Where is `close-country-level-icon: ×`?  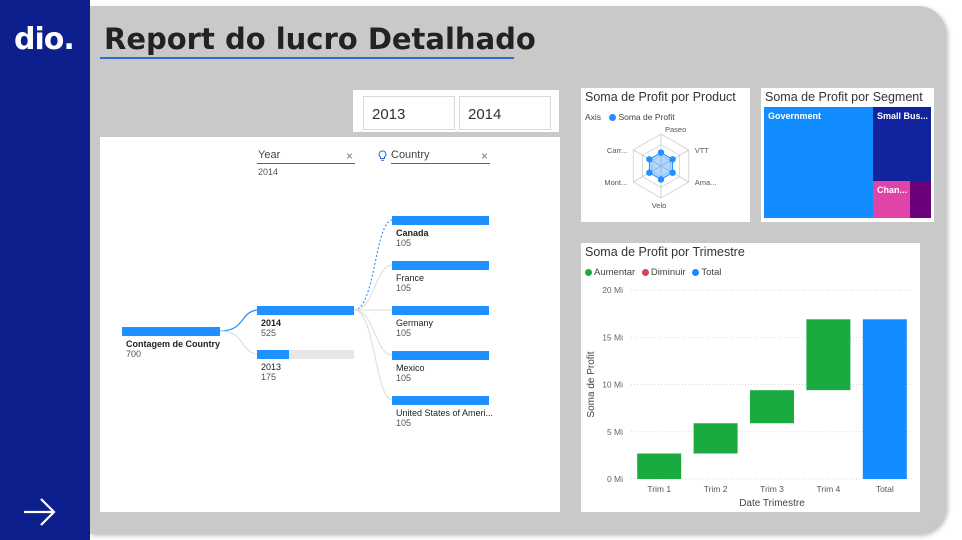
close-country-level-icon: × is located at coordinates (485, 156).